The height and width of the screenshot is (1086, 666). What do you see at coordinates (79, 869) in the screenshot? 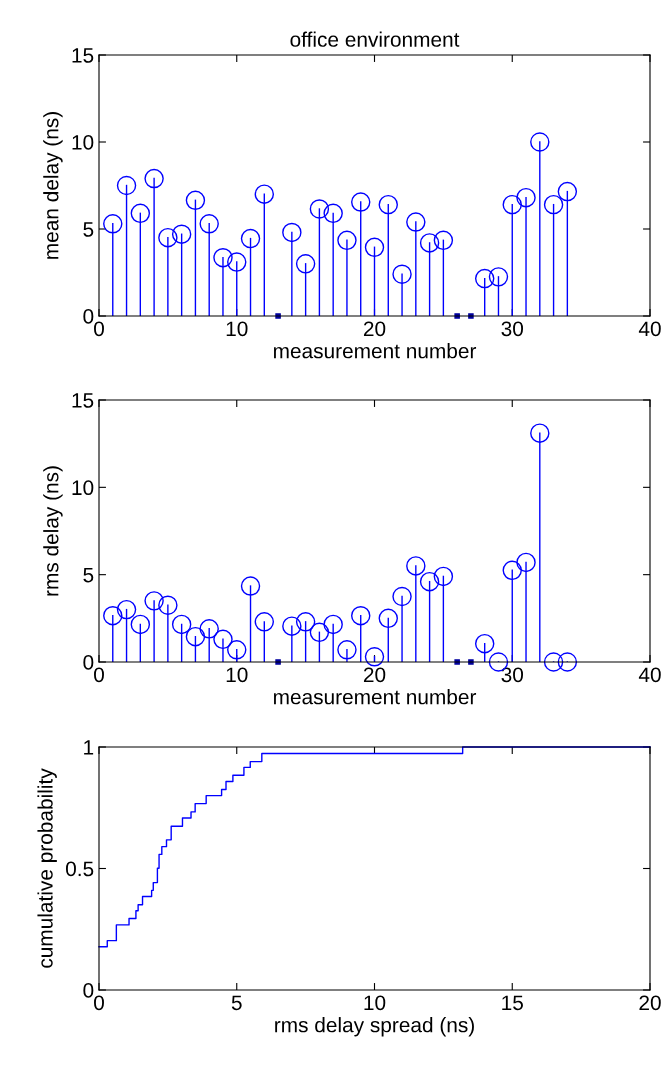
I see `y-tick-label: 0.5` at bounding box center [79, 869].